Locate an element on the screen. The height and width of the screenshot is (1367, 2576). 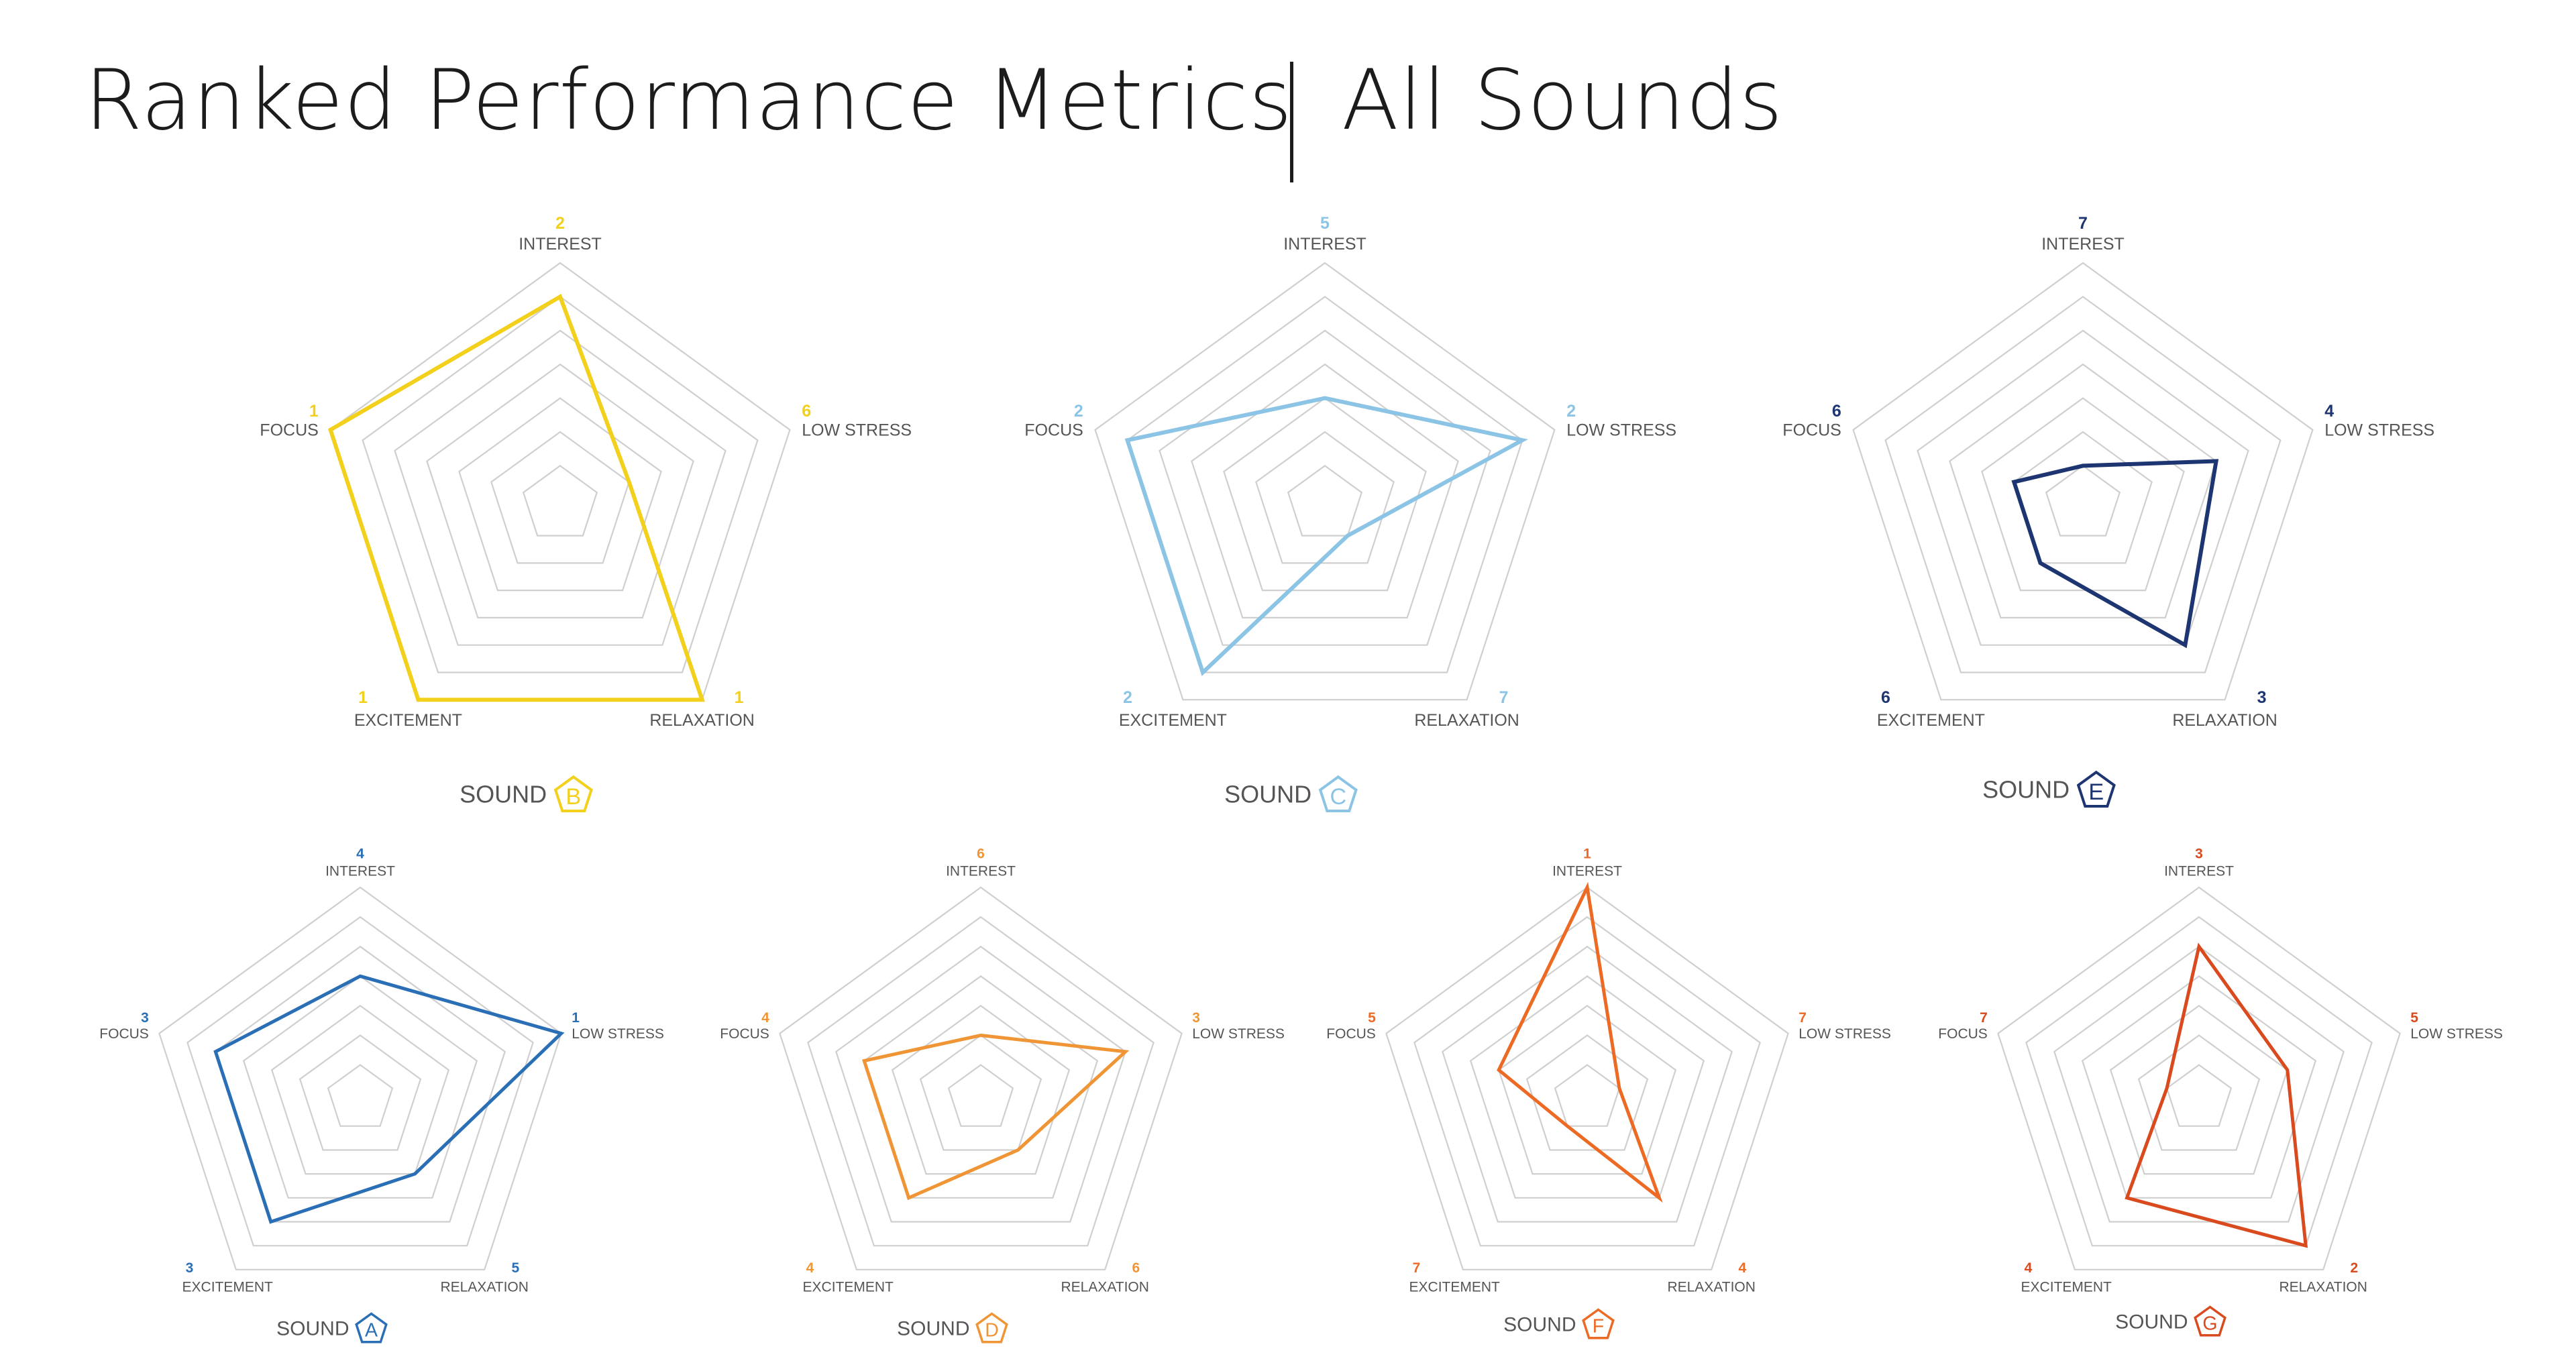
rank-value-low-stress: 7 is located at coordinates (1803, 1018).